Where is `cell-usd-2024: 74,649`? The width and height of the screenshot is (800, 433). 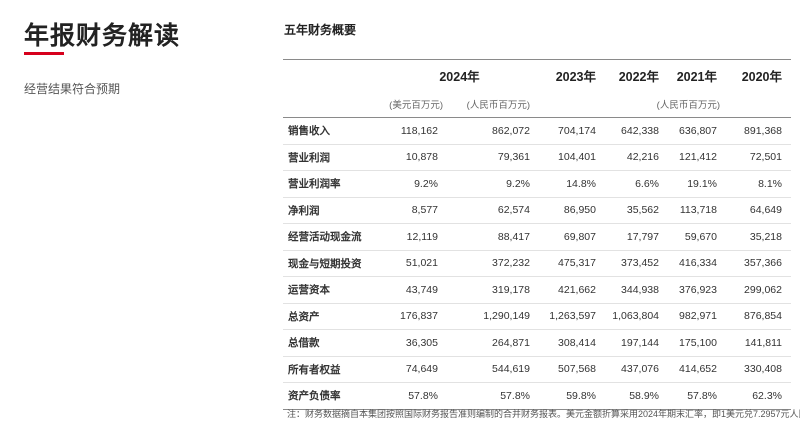 cell-usd-2024: 74,649 is located at coordinates (411, 369).